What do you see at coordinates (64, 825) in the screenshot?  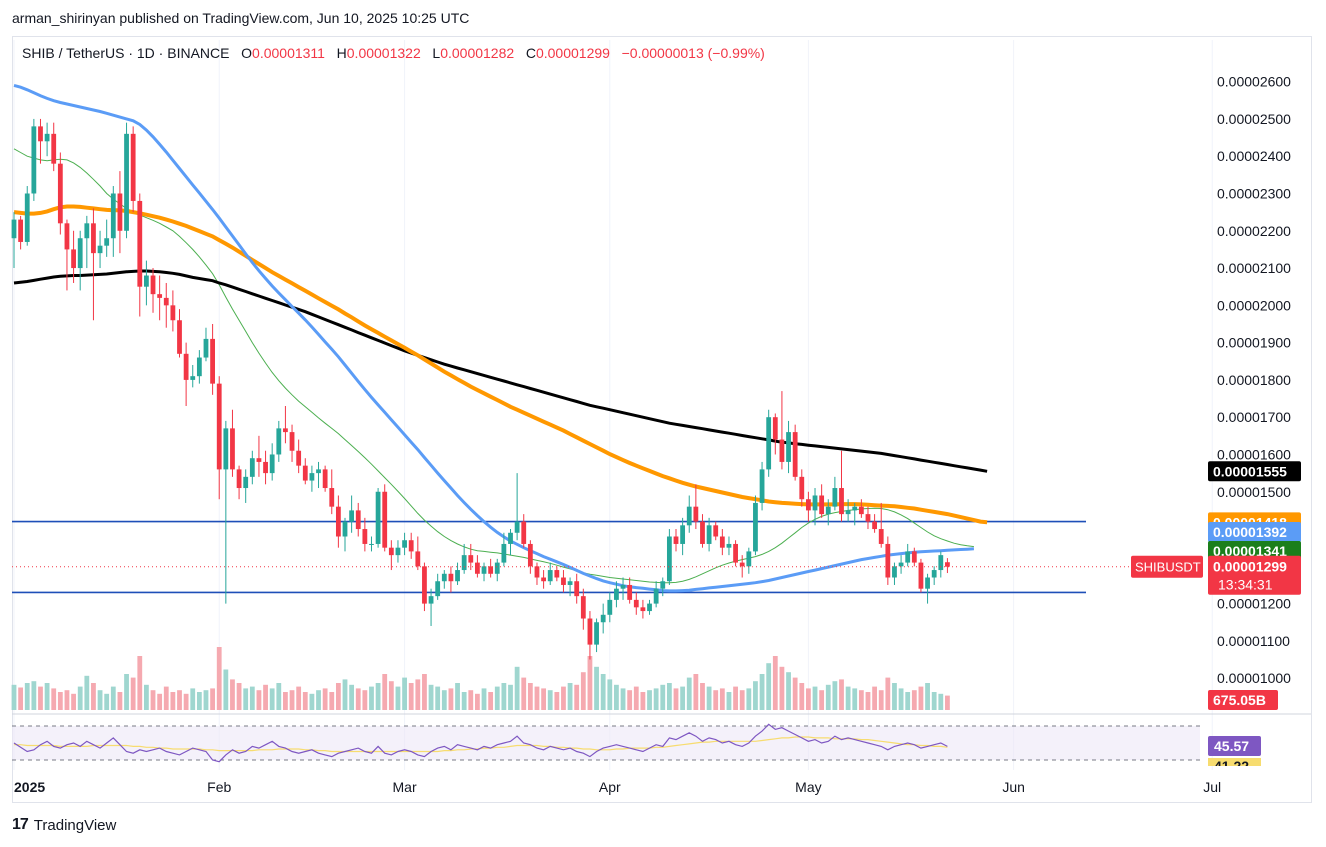 I see `tradingview-brand: 17 TradingView` at bounding box center [64, 825].